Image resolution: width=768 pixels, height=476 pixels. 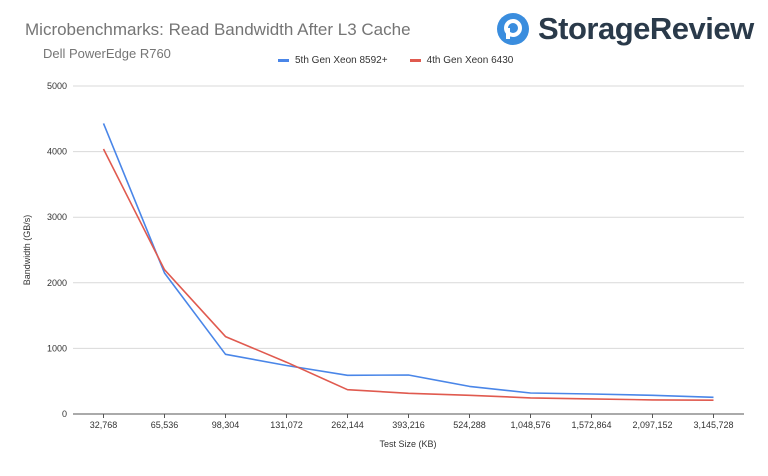 What do you see at coordinates (513, 29) in the screenshot?
I see `storagereview-logo-icon` at bounding box center [513, 29].